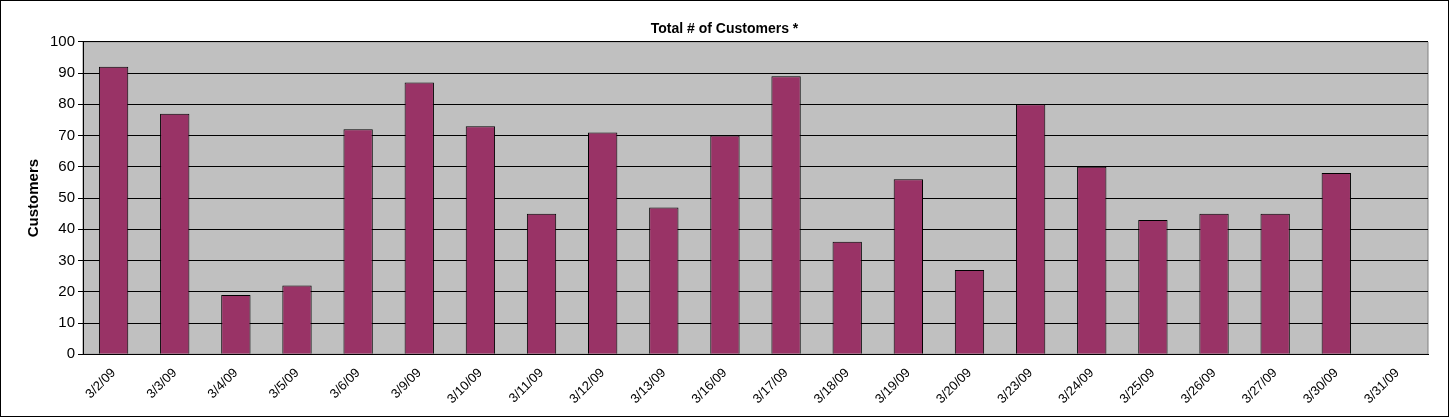 The height and width of the screenshot is (417, 1449). What do you see at coordinates (67, 322) in the screenshot?
I see `y-tick-label: 10` at bounding box center [67, 322].